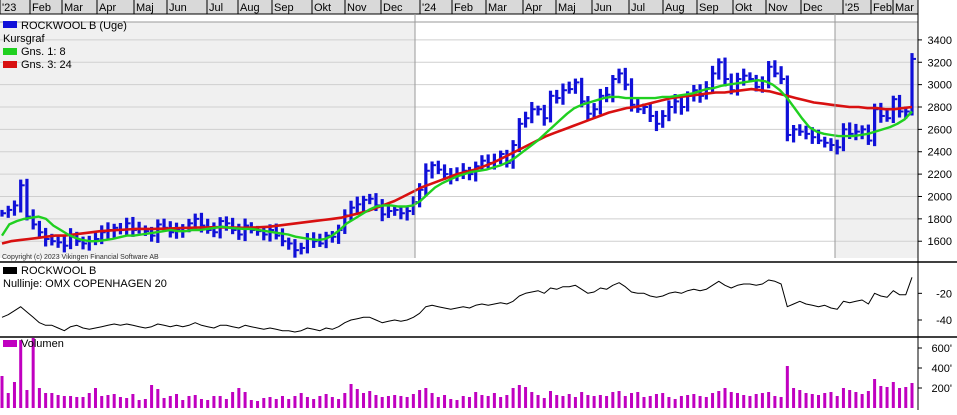  I want to click on legend-swatch-gns3, so click(10, 64).